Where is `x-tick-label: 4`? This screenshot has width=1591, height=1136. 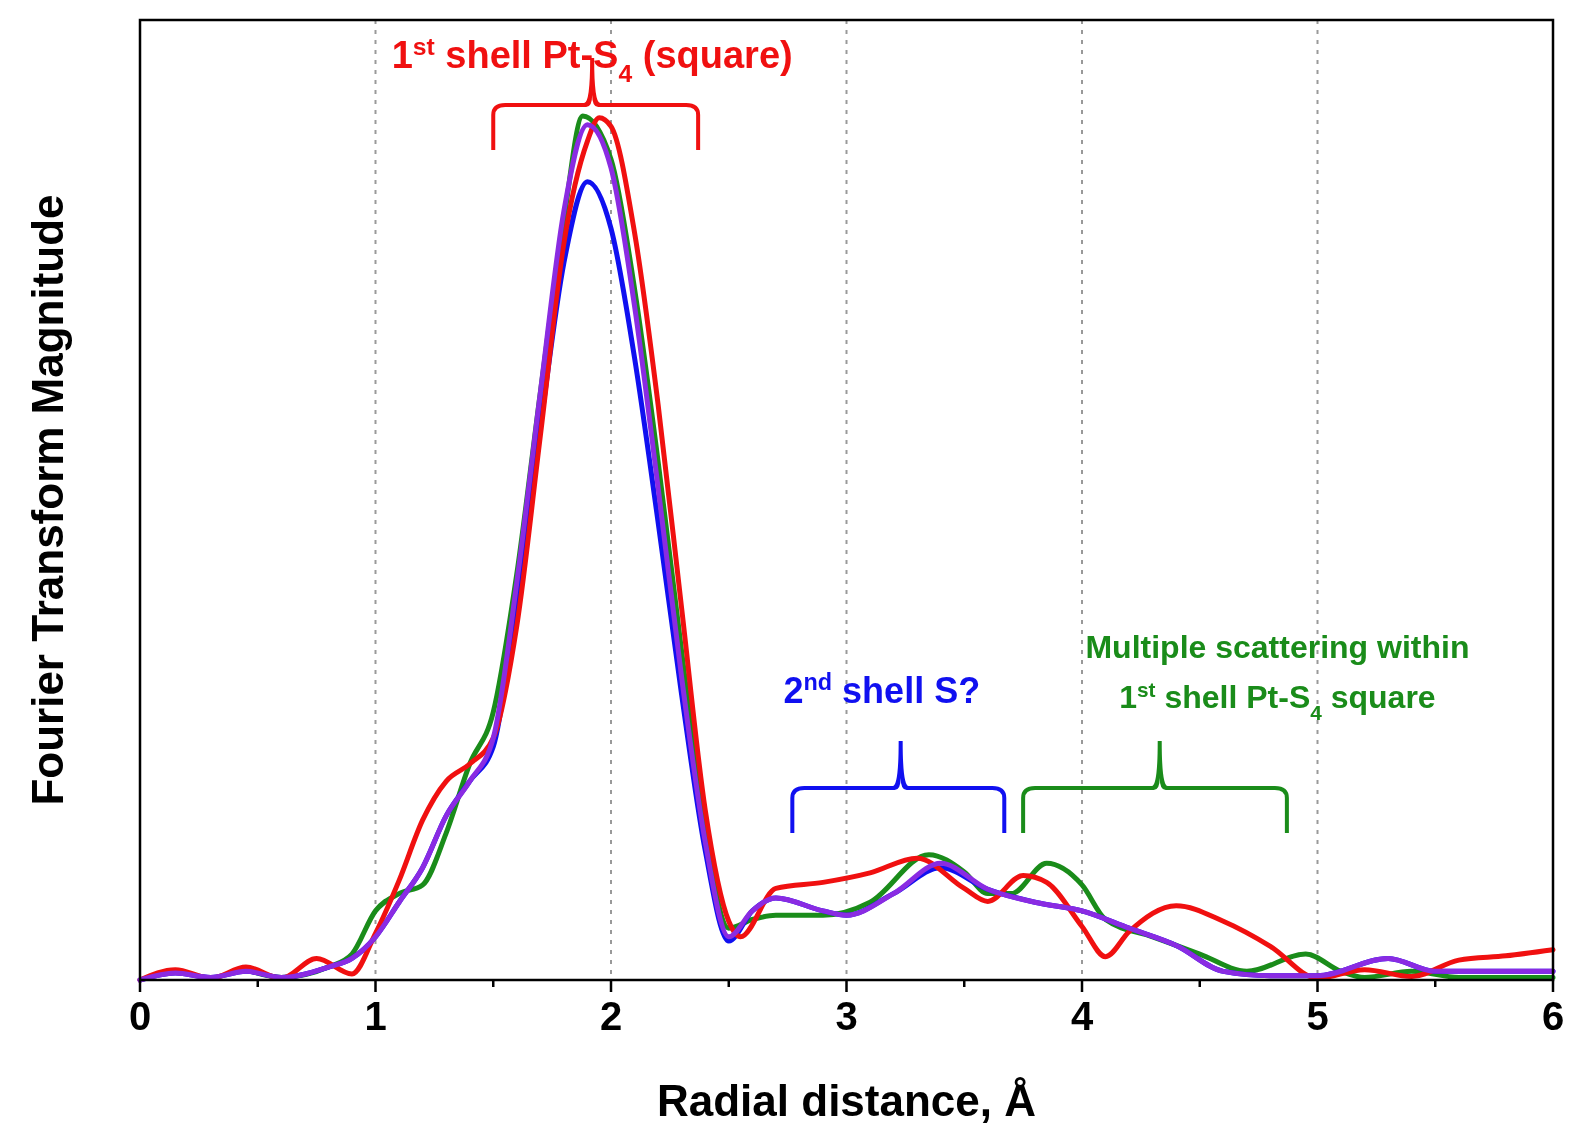 x-tick-label: 4 is located at coordinates (1082, 1016).